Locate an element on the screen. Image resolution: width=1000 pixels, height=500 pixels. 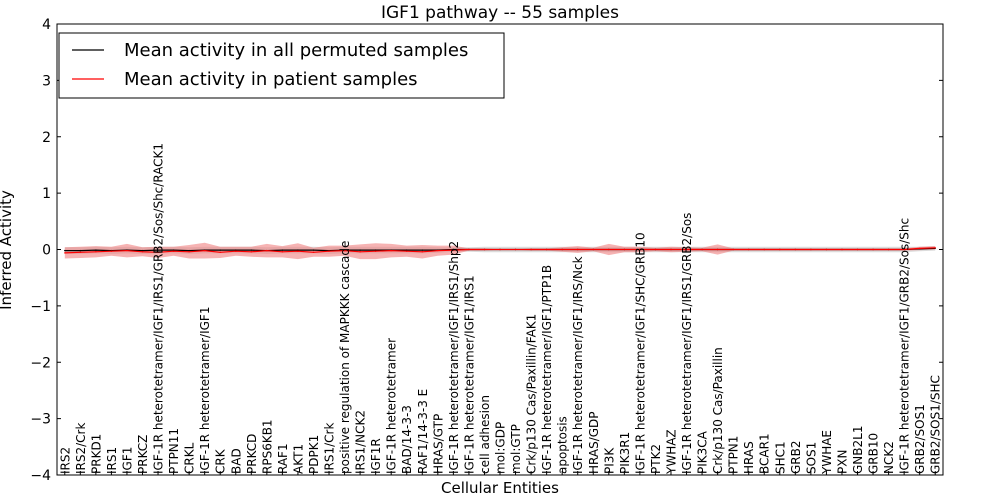
x-tick-label-hras: HRAS is located at coordinates (749, 457).